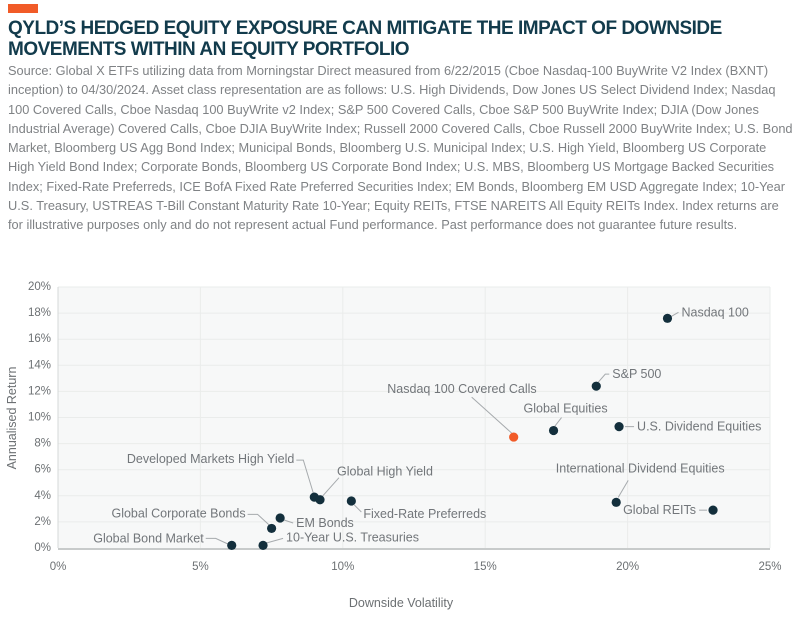 Image resolution: width=800 pixels, height=635 pixels. I want to click on y-tick-label: 14%, so click(39, 365).